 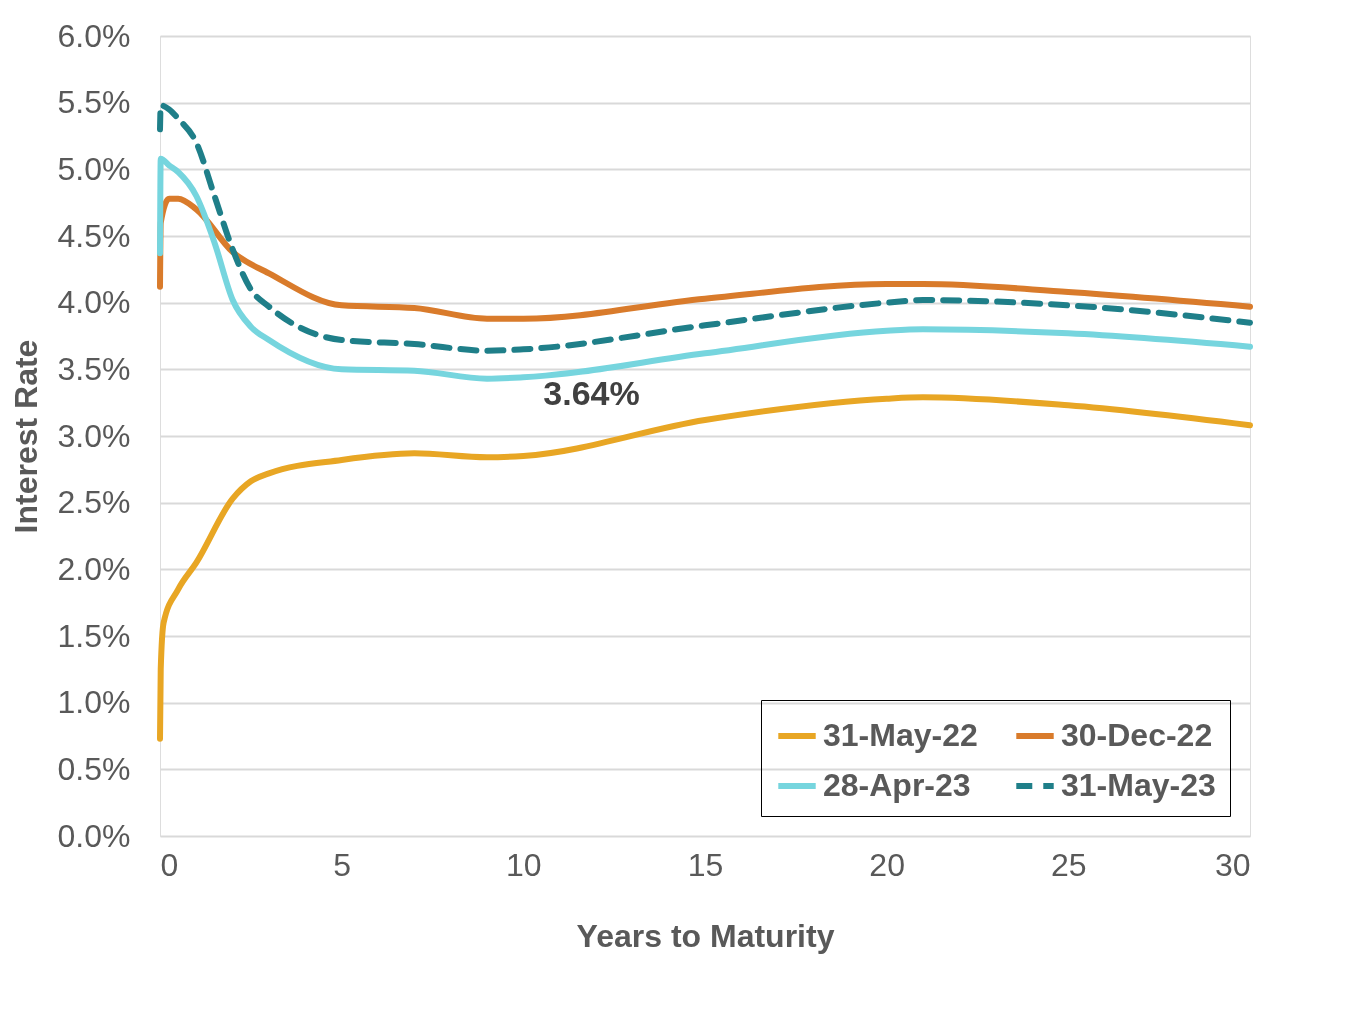 I want to click on y-tick-label: 4.0%, so click(x=94, y=302).